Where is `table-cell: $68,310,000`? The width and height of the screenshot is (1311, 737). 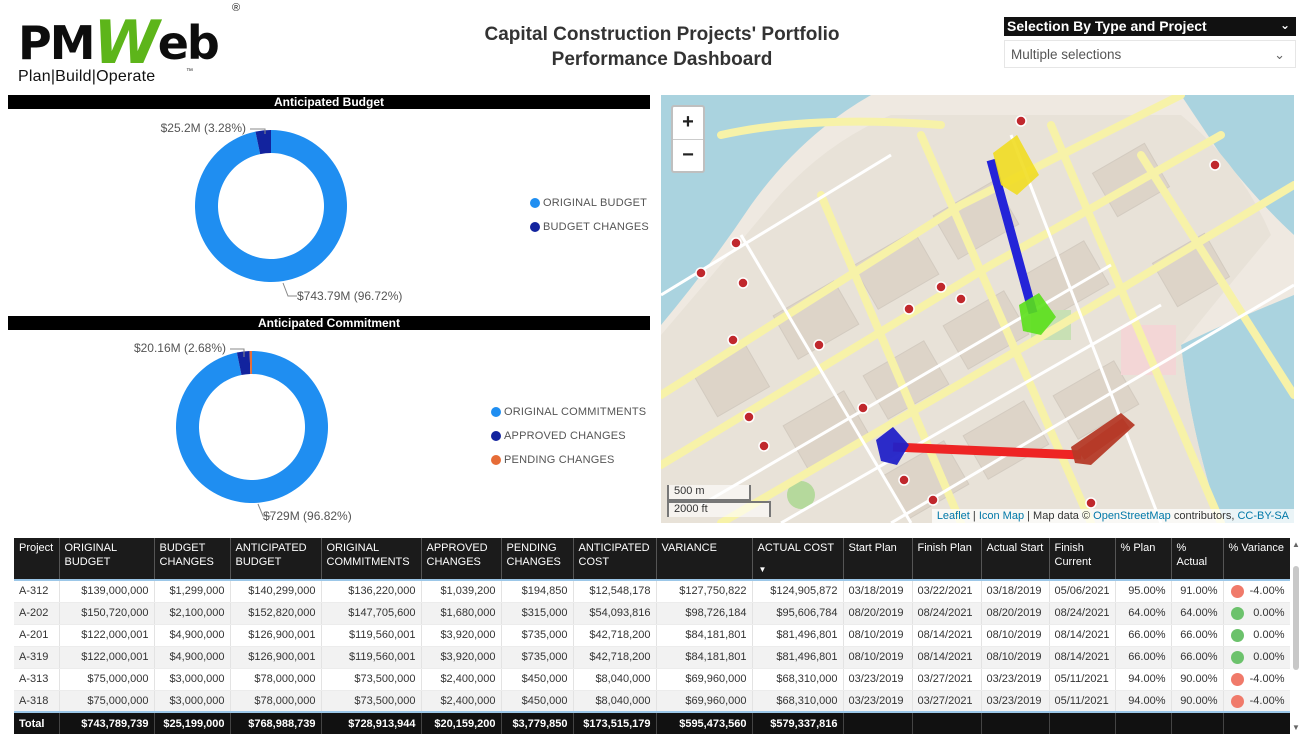 table-cell: $68,310,000 is located at coordinates (798, 701).